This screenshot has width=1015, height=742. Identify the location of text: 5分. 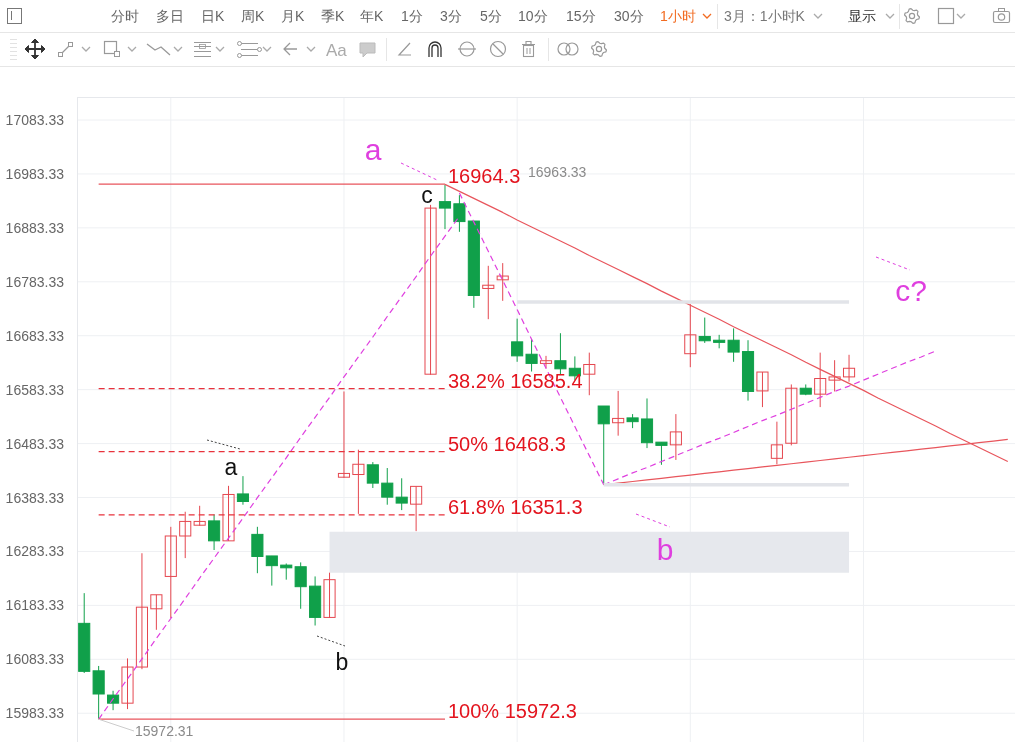
(491, 16).